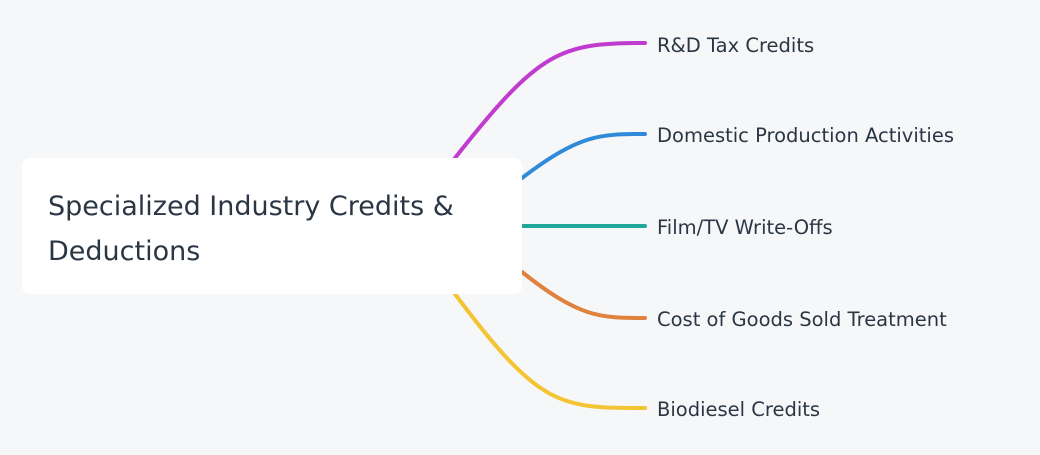 The height and width of the screenshot is (455, 1040). Describe the element at coordinates (745, 227) in the screenshot. I see `branch-label: Film/TV Write-Offs` at that location.